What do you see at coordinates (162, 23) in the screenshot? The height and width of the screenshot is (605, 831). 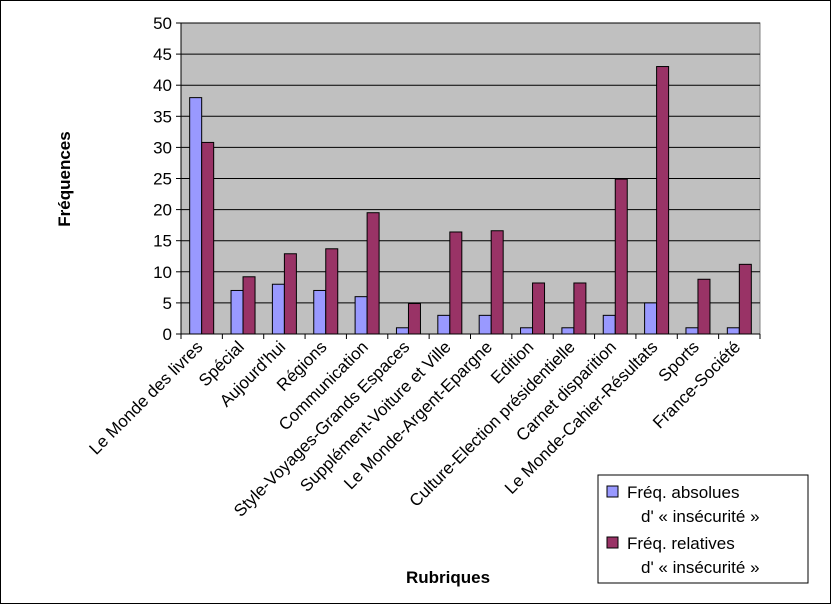 I see `y-tick-label: 50` at bounding box center [162, 23].